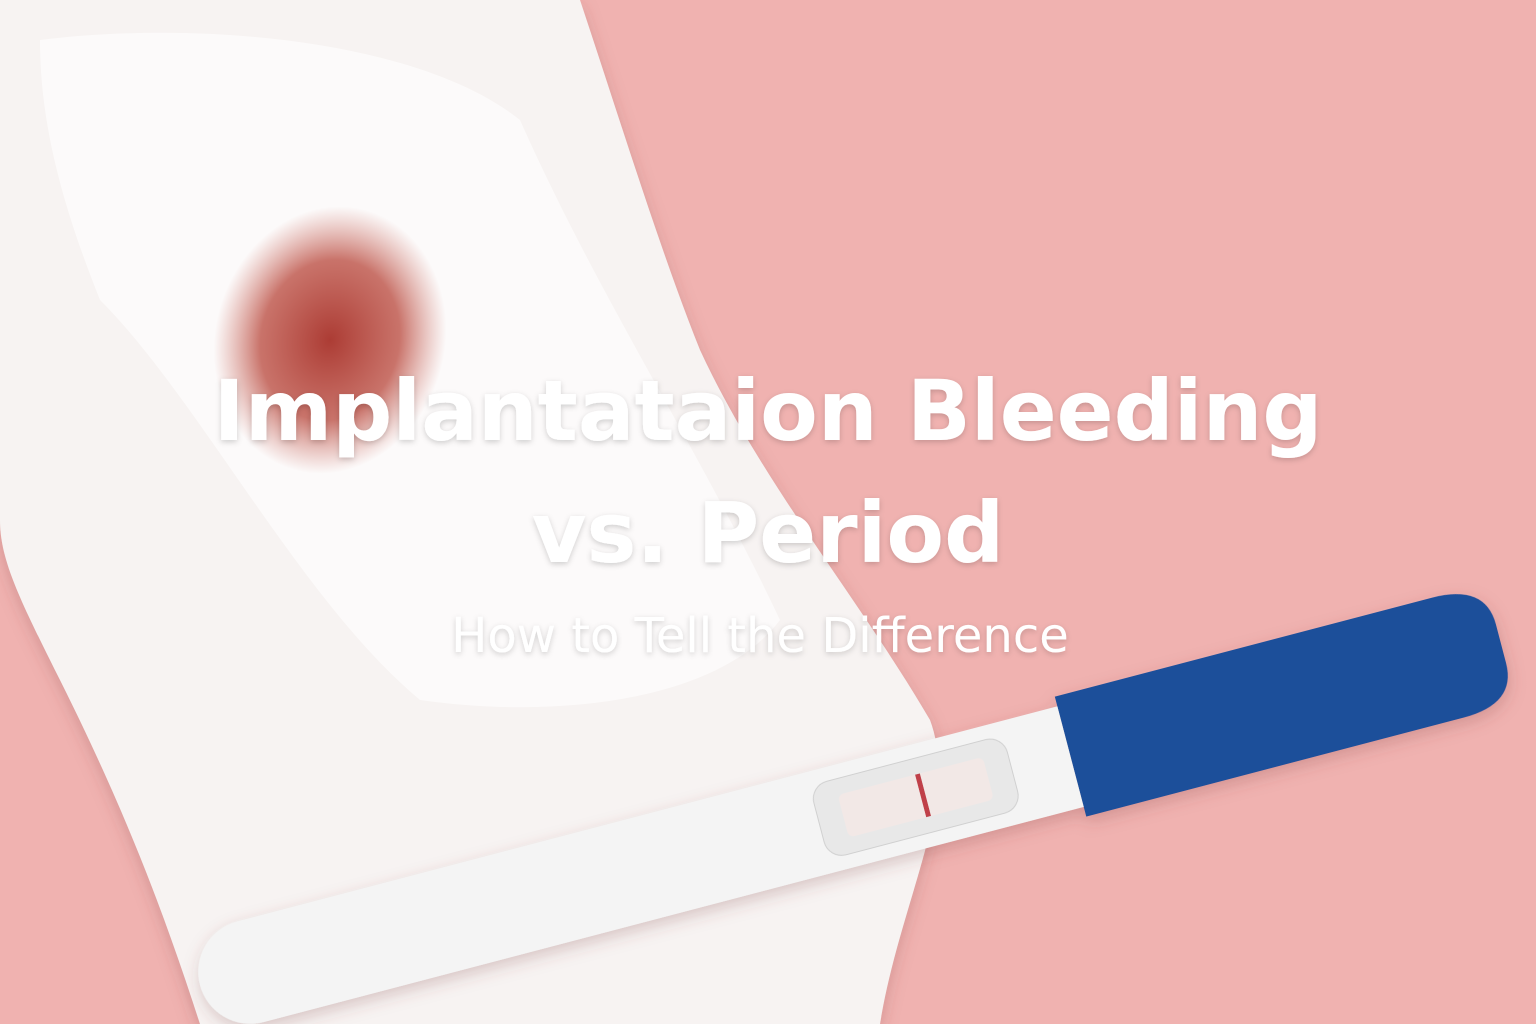  I want to click on test-window, so click(915, 797).